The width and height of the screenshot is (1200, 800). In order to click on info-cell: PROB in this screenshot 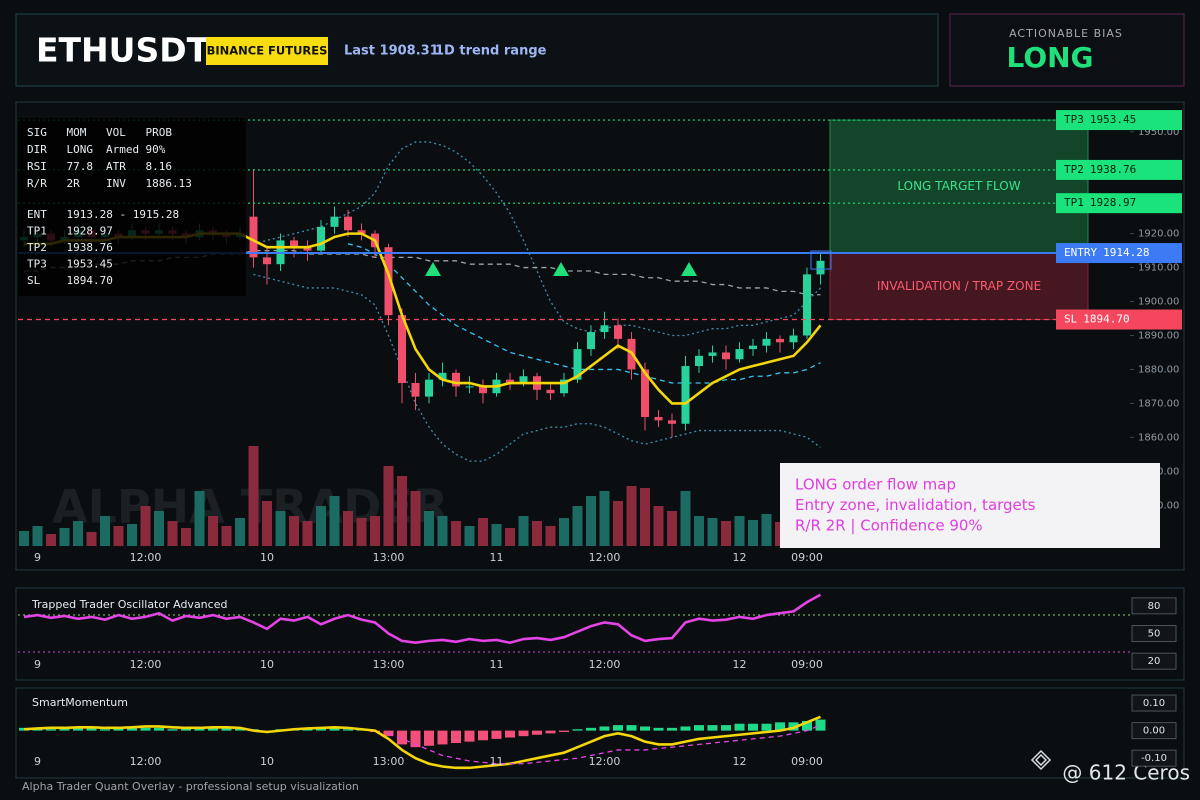, I will do `click(159, 132)`.